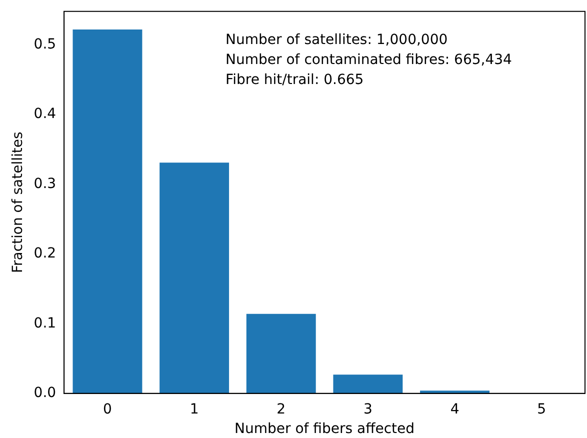 This screenshot has height=438, width=587. Describe the element at coordinates (337, 40) in the screenshot. I see `annotation: Number of satellites: 1,000,000` at that location.